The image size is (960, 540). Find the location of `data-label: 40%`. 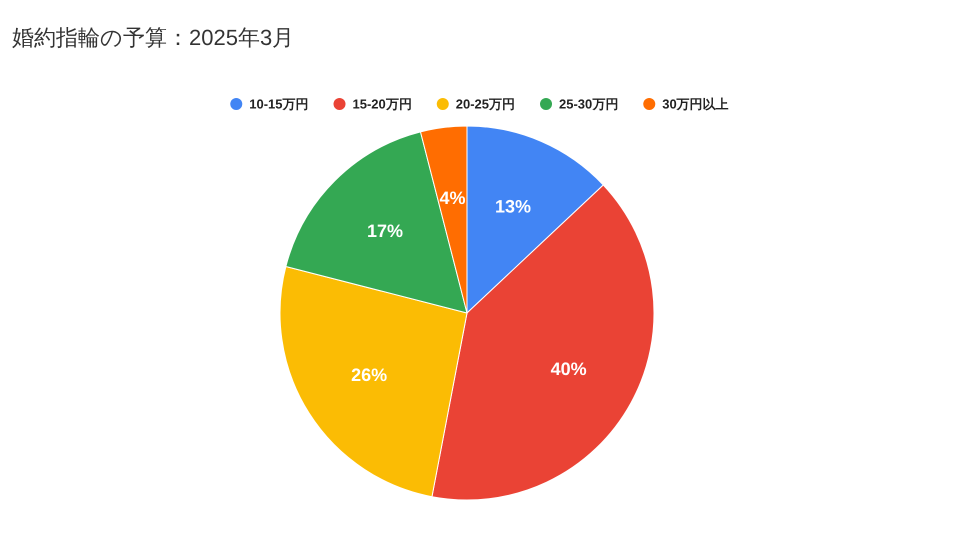

data-label: 40% is located at coordinates (568, 368).